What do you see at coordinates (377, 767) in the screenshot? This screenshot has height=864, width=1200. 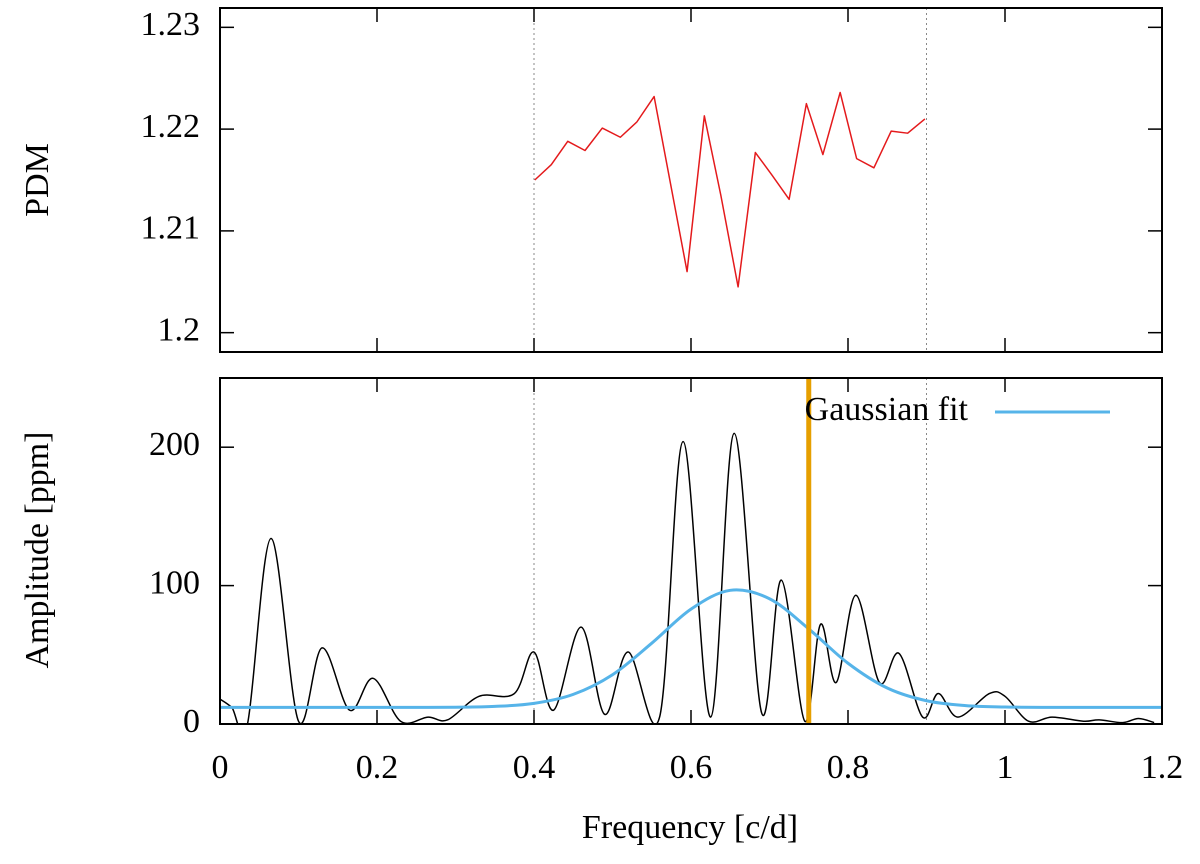 I see `x-tick-label: 0.2` at bounding box center [377, 767].